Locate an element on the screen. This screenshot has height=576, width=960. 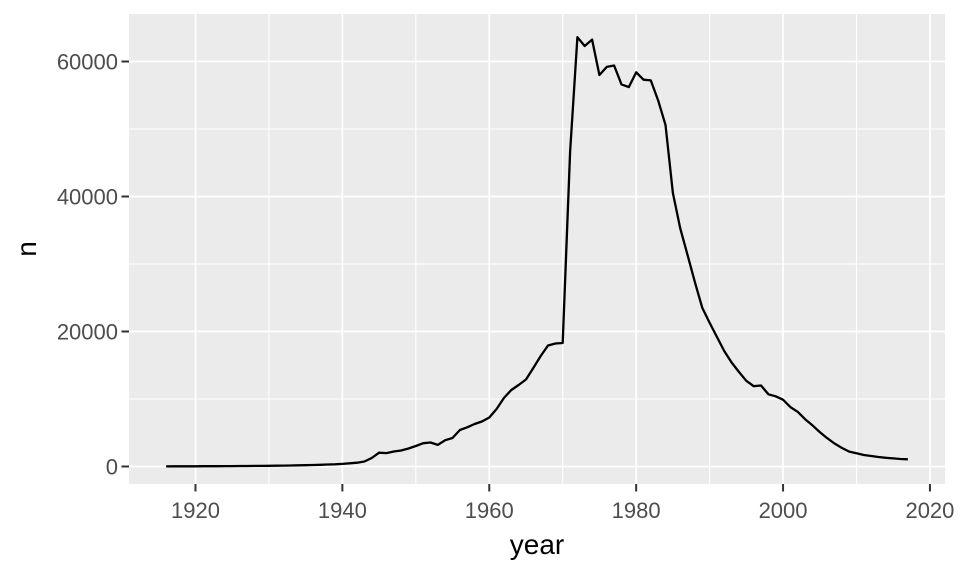
y-axis-tick-label: 20000 is located at coordinates (87, 331).